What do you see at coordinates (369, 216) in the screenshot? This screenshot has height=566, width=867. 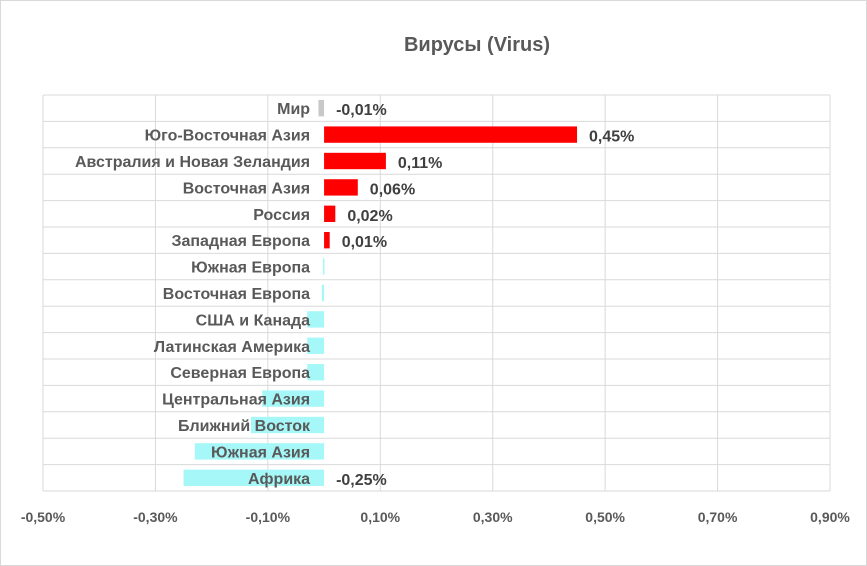 I see `data-label: 0,02%` at bounding box center [369, 216].